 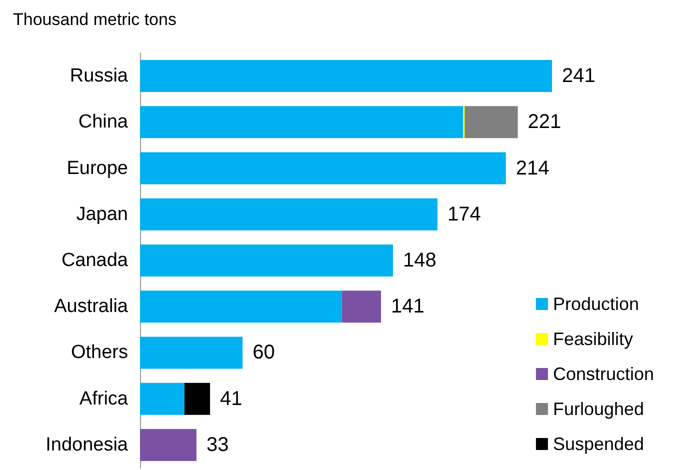 I want to click on annotation: 41, so click(x=231, y=399).